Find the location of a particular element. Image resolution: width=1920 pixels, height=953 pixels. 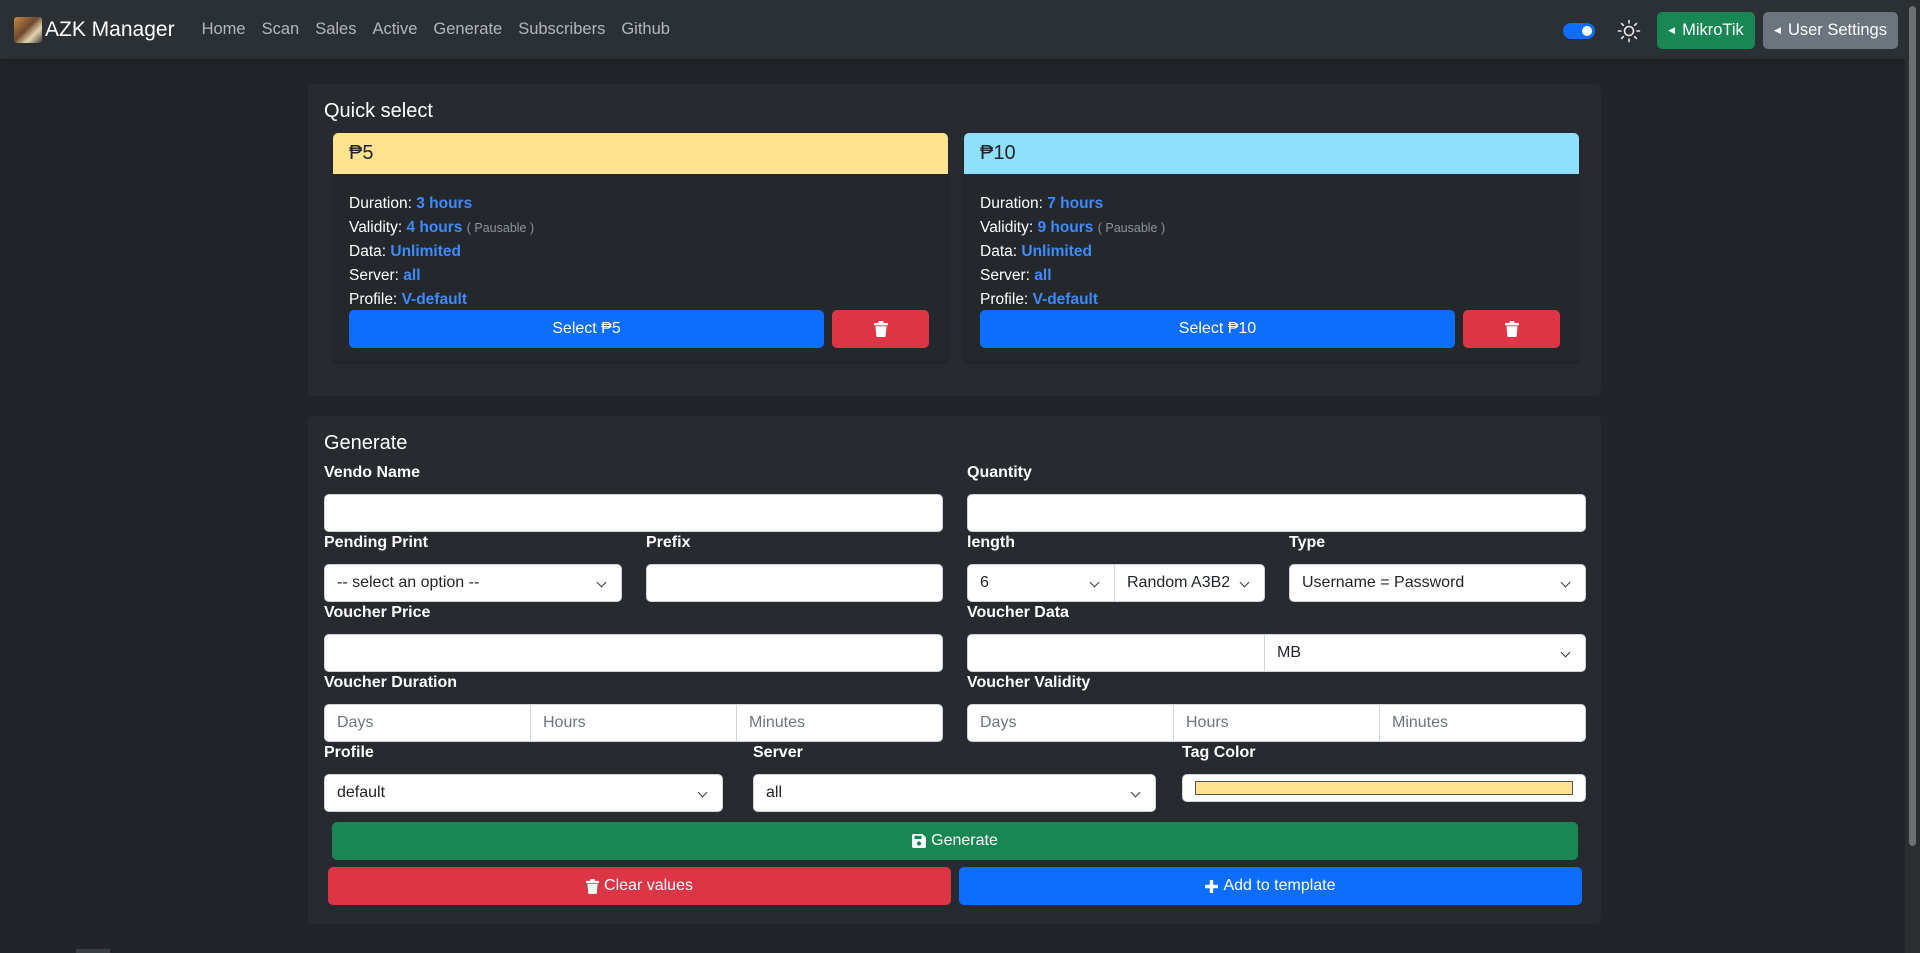

tag-color-swatch is located at coordinates (1384, 788).